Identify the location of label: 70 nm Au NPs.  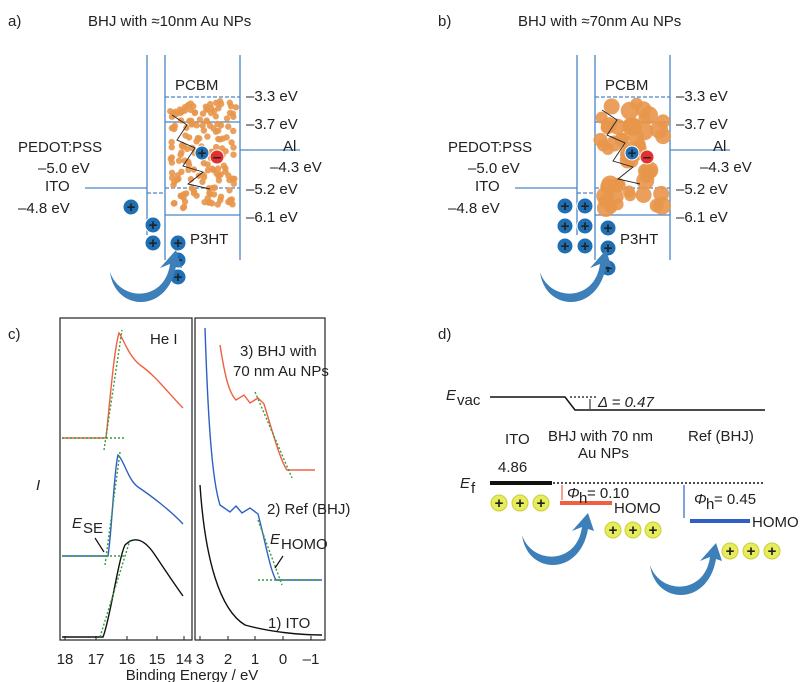
(281, 371).